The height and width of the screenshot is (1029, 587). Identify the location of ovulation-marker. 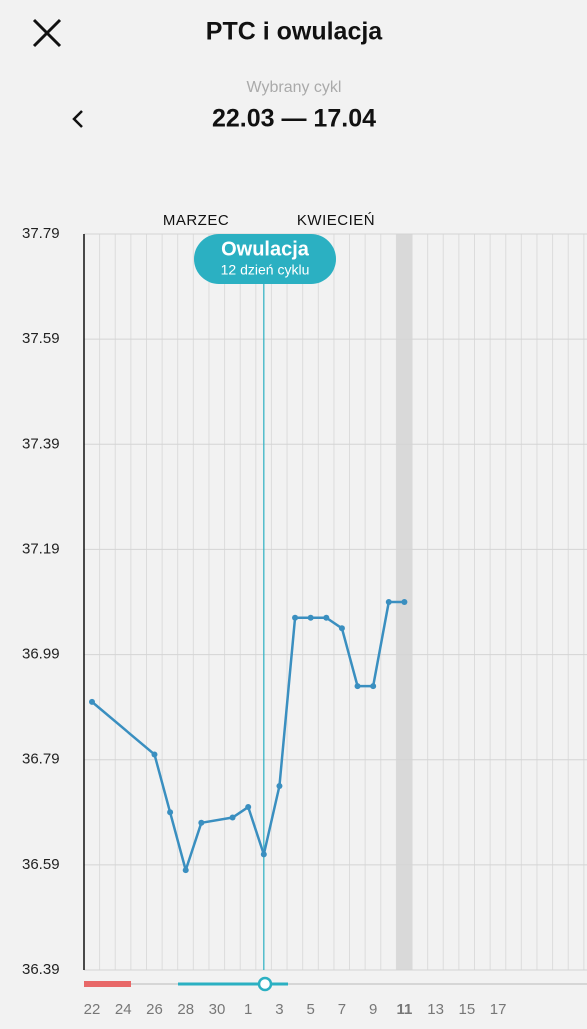
(265, 984).